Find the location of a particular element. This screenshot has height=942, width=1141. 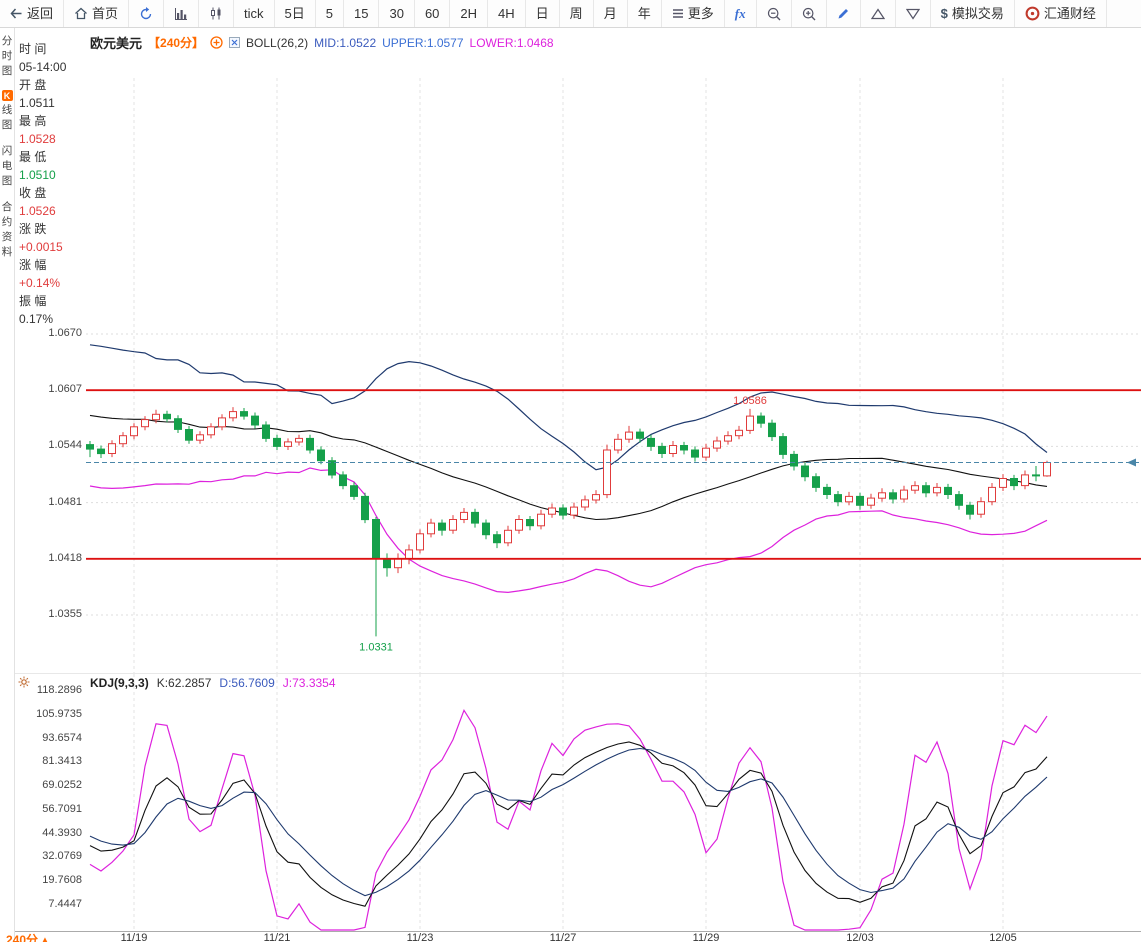

toolbar-period-5-button: 5 is located at coordinates (330, 13).